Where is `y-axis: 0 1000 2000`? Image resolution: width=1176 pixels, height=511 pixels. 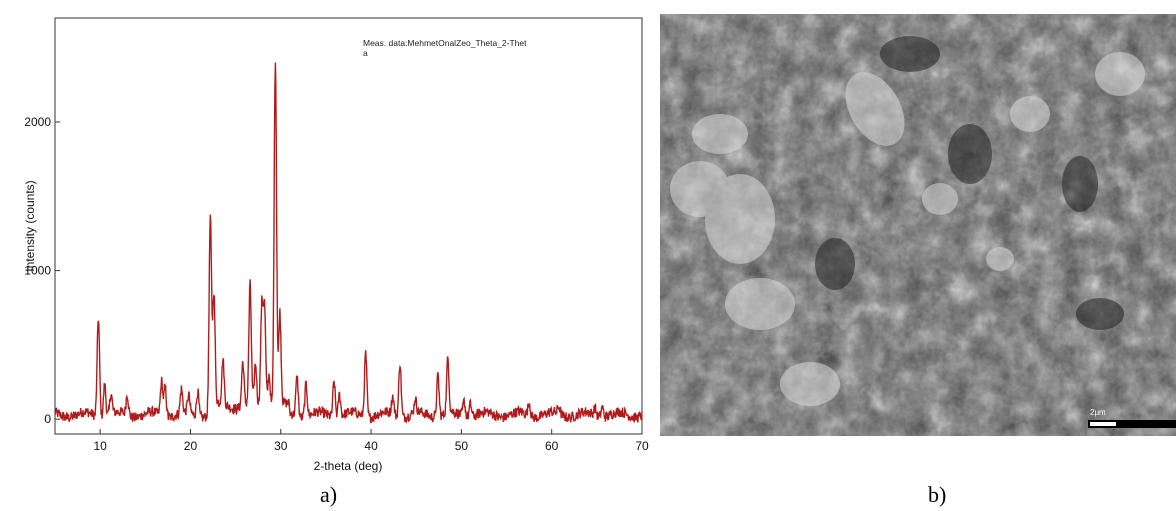 y-axis: 0 1000 2000 is located at coordinates (42, 270).